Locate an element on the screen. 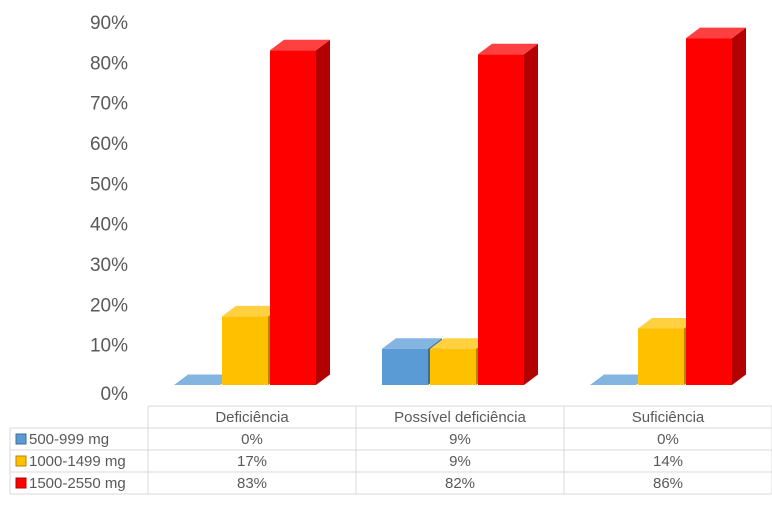  y-tick-label: 0% is located at coordinates (115, 394).